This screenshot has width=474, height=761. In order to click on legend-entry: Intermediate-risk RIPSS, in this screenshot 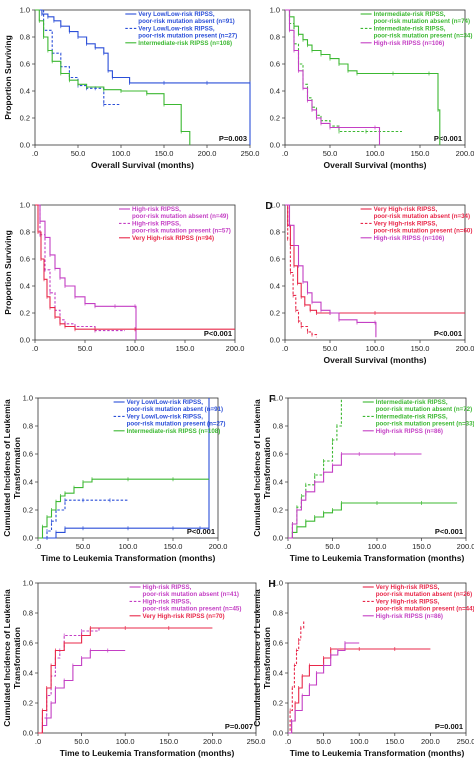, I will do `click(412, 416)`.